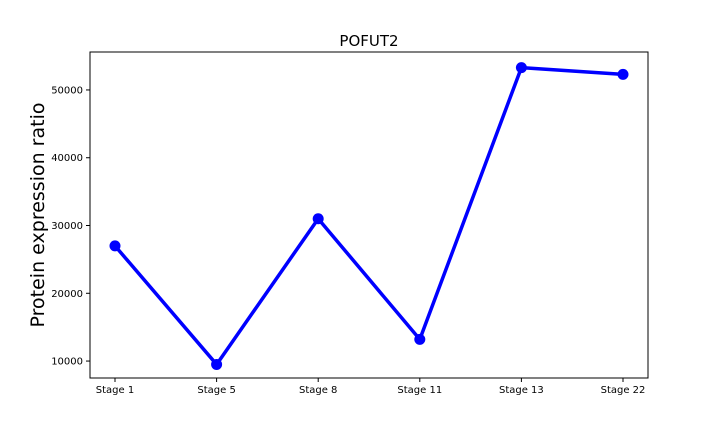 Image resolution: width=720 pixels, height=432 pixels. Describe the element at coordinates (368, 41) in the screenshot. I see `chart-title: POFUT2` at that location.